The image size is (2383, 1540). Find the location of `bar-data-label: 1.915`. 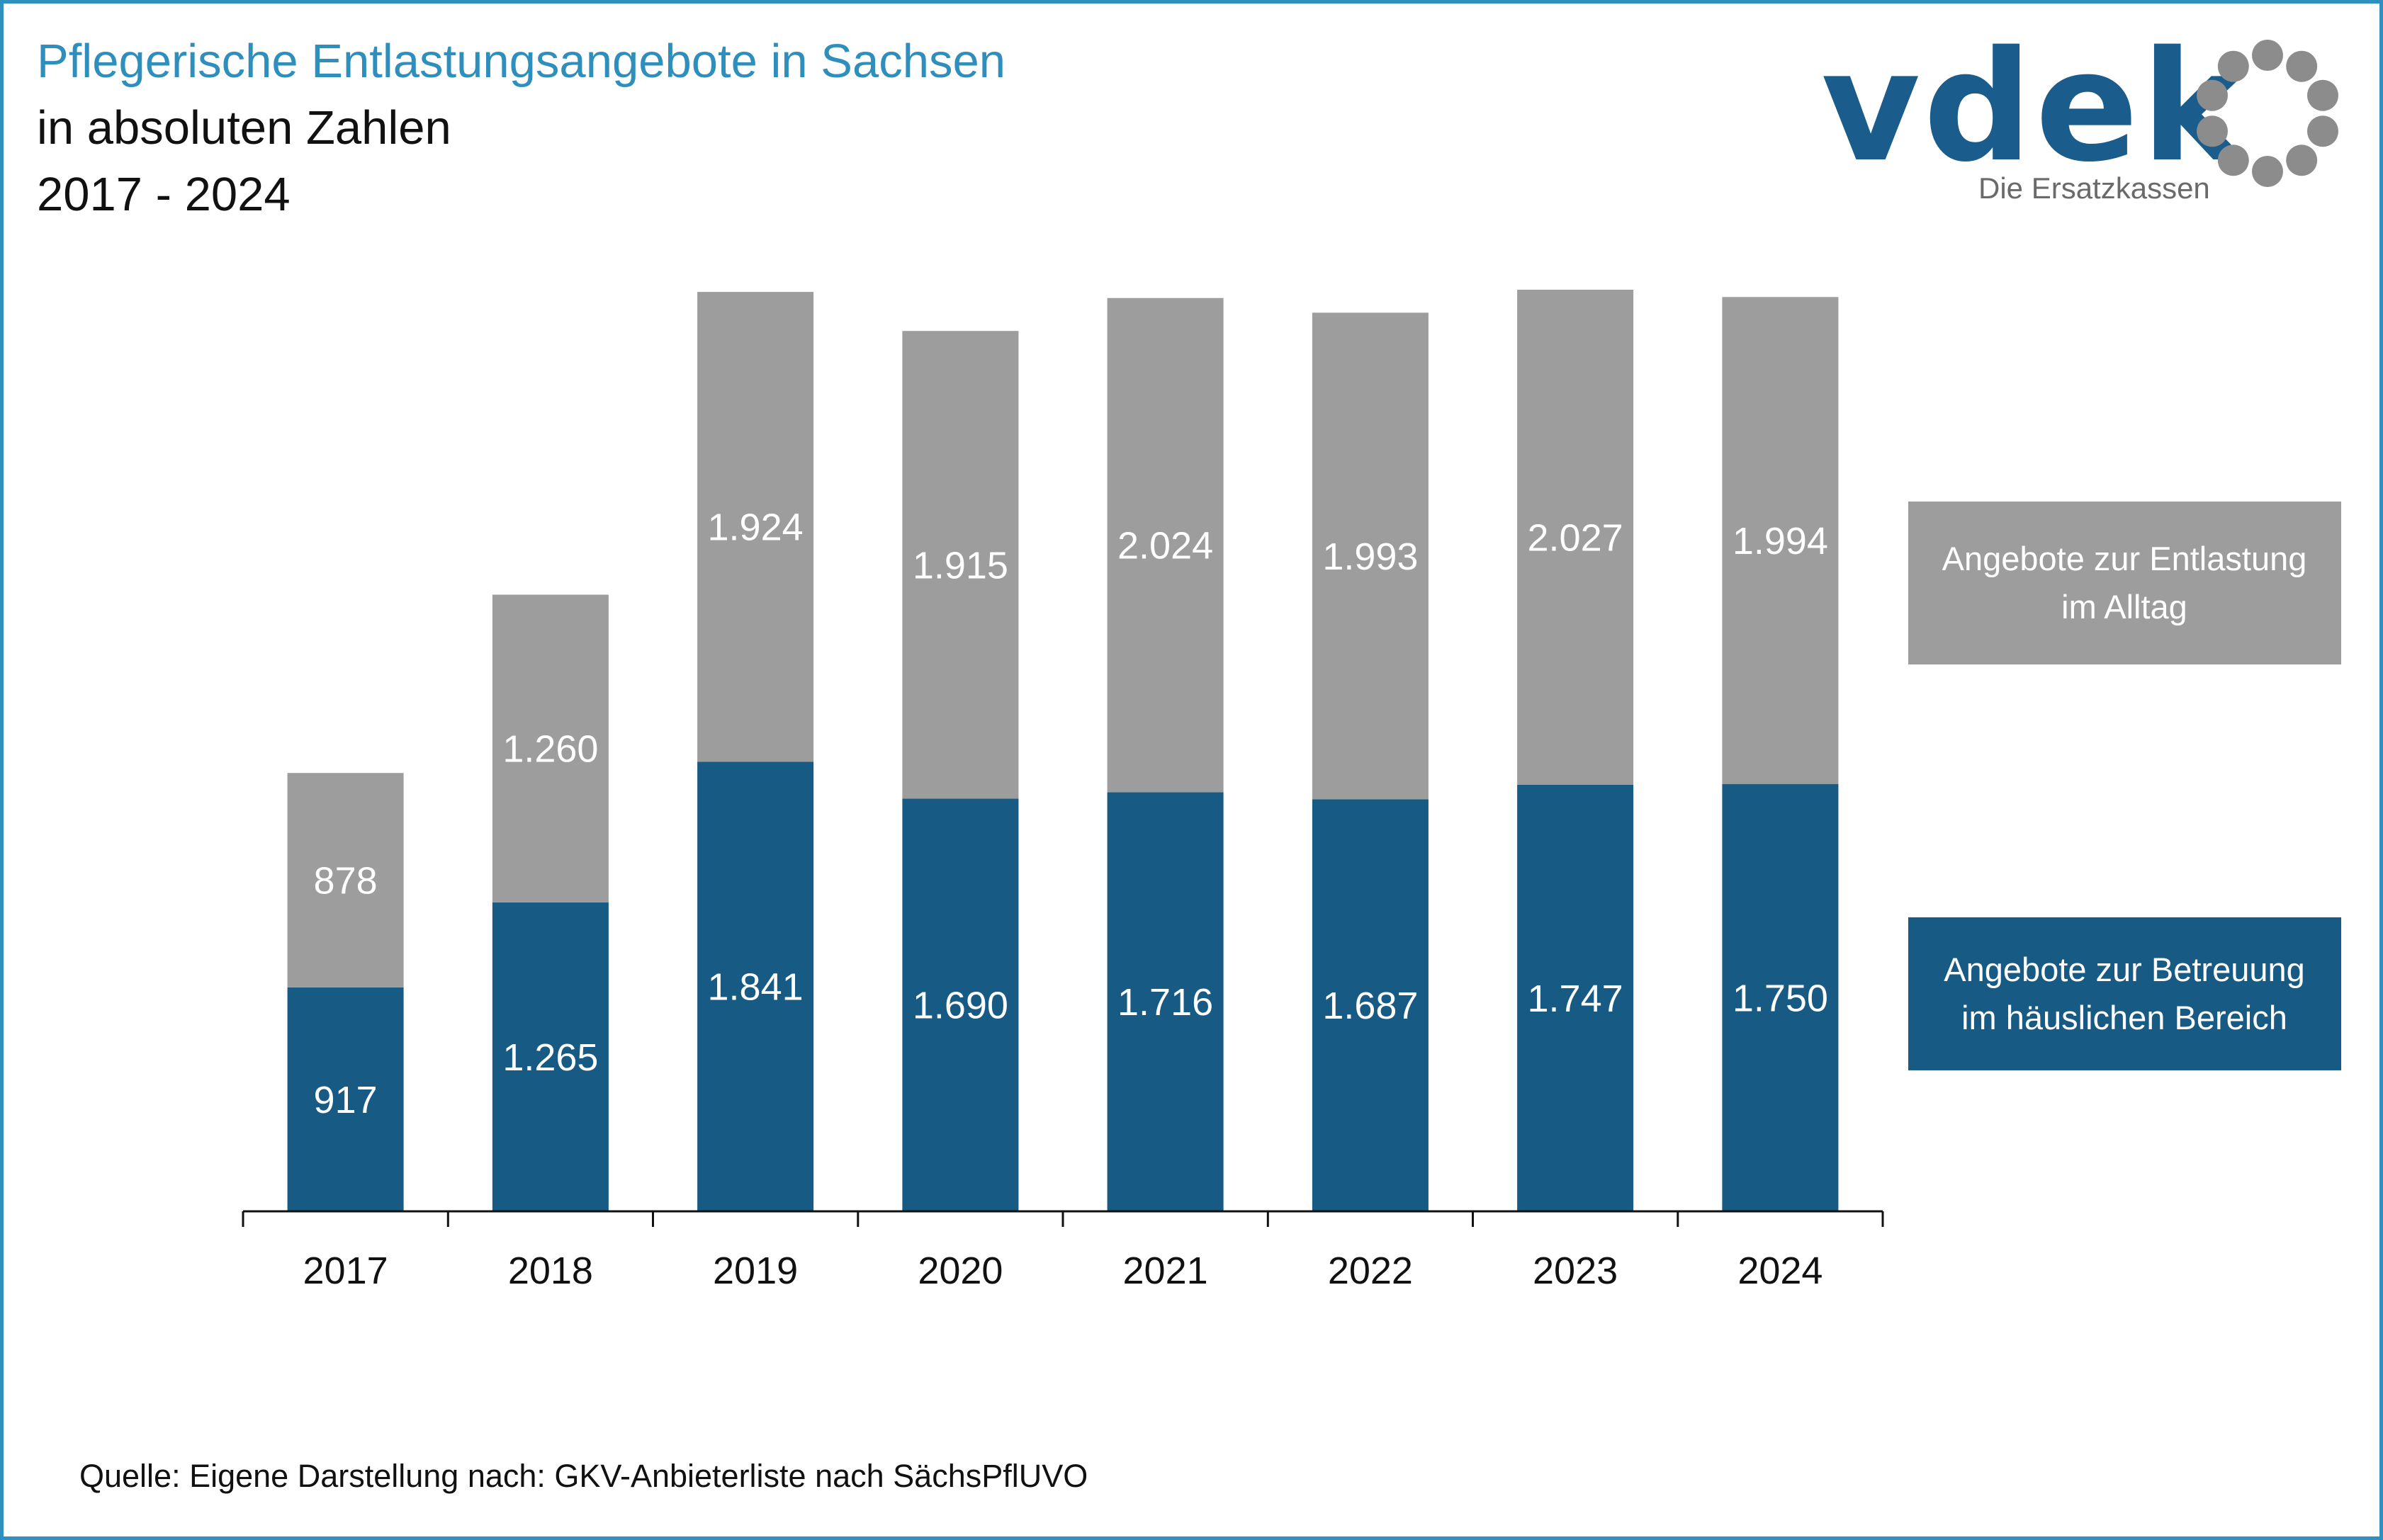

bar-data-label: 1.915 is located at coordinates (960, 565).